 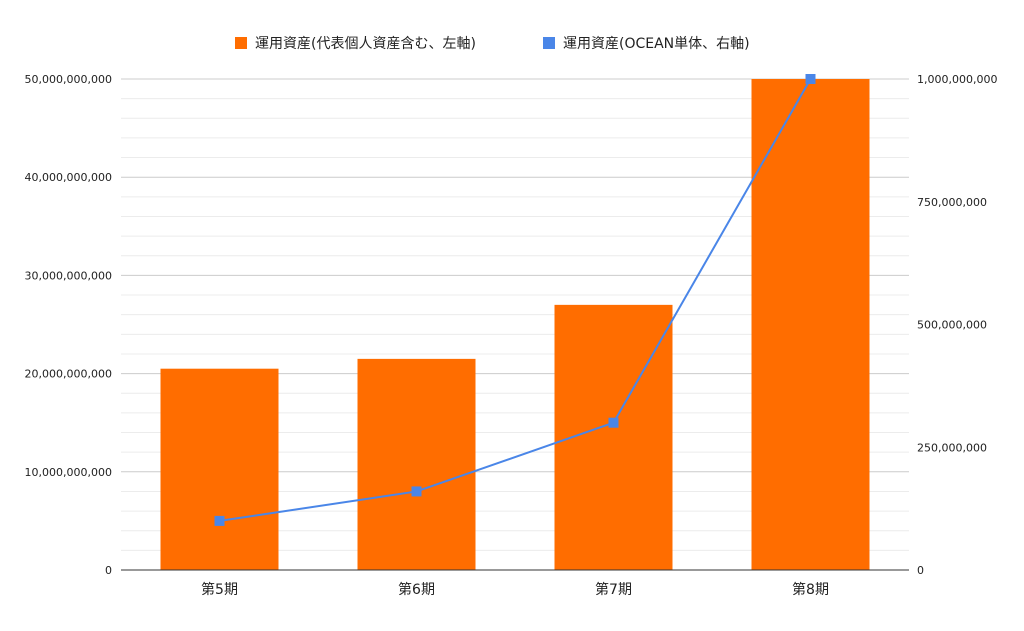 What do you see at coordinates (810, 589) in the screenshot?
I see `category-label-4: 第8期` at bounding box center [810, 589].